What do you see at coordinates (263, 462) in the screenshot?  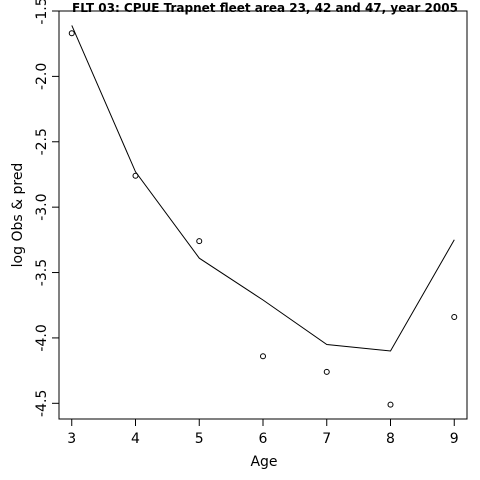 I see `x-axis-label: Age` at bounding box center [263, 462].